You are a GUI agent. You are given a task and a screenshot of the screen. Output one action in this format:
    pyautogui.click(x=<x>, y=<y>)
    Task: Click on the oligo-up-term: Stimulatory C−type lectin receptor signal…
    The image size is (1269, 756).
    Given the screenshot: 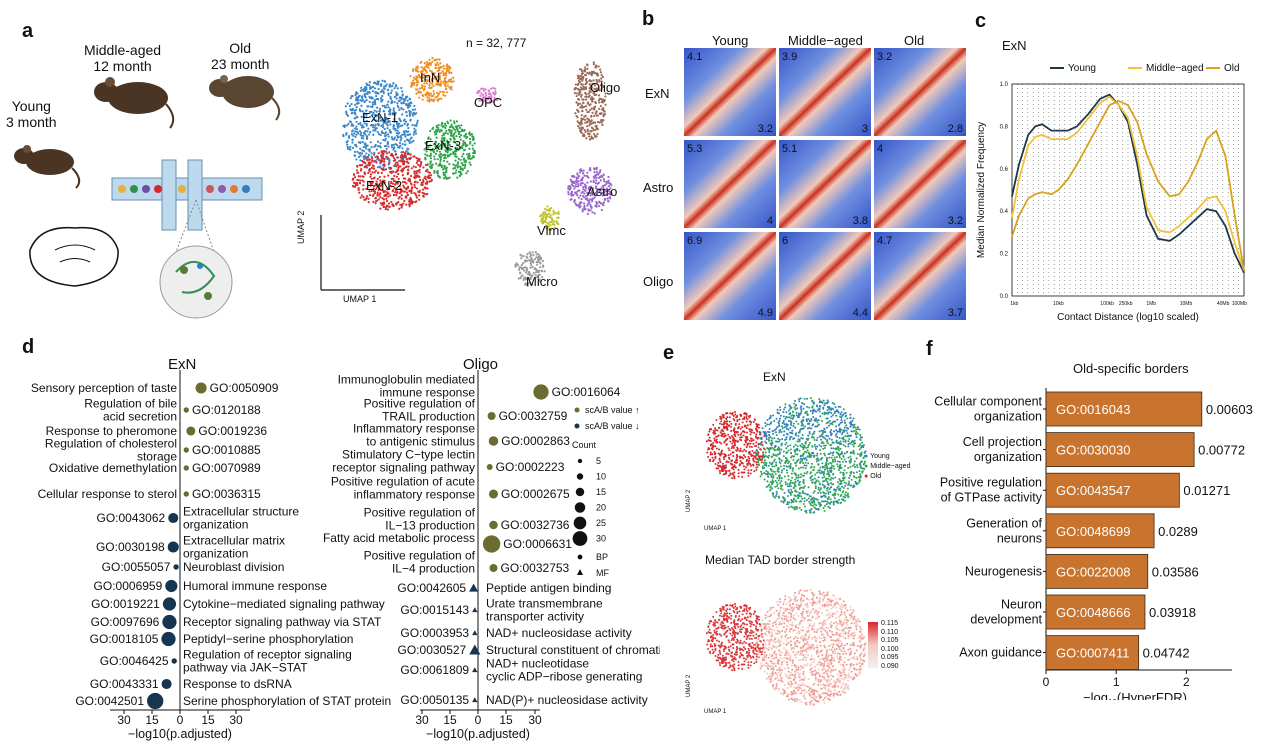 What is the action you would take?
    pyautogui.click(x=403, y=461)
    